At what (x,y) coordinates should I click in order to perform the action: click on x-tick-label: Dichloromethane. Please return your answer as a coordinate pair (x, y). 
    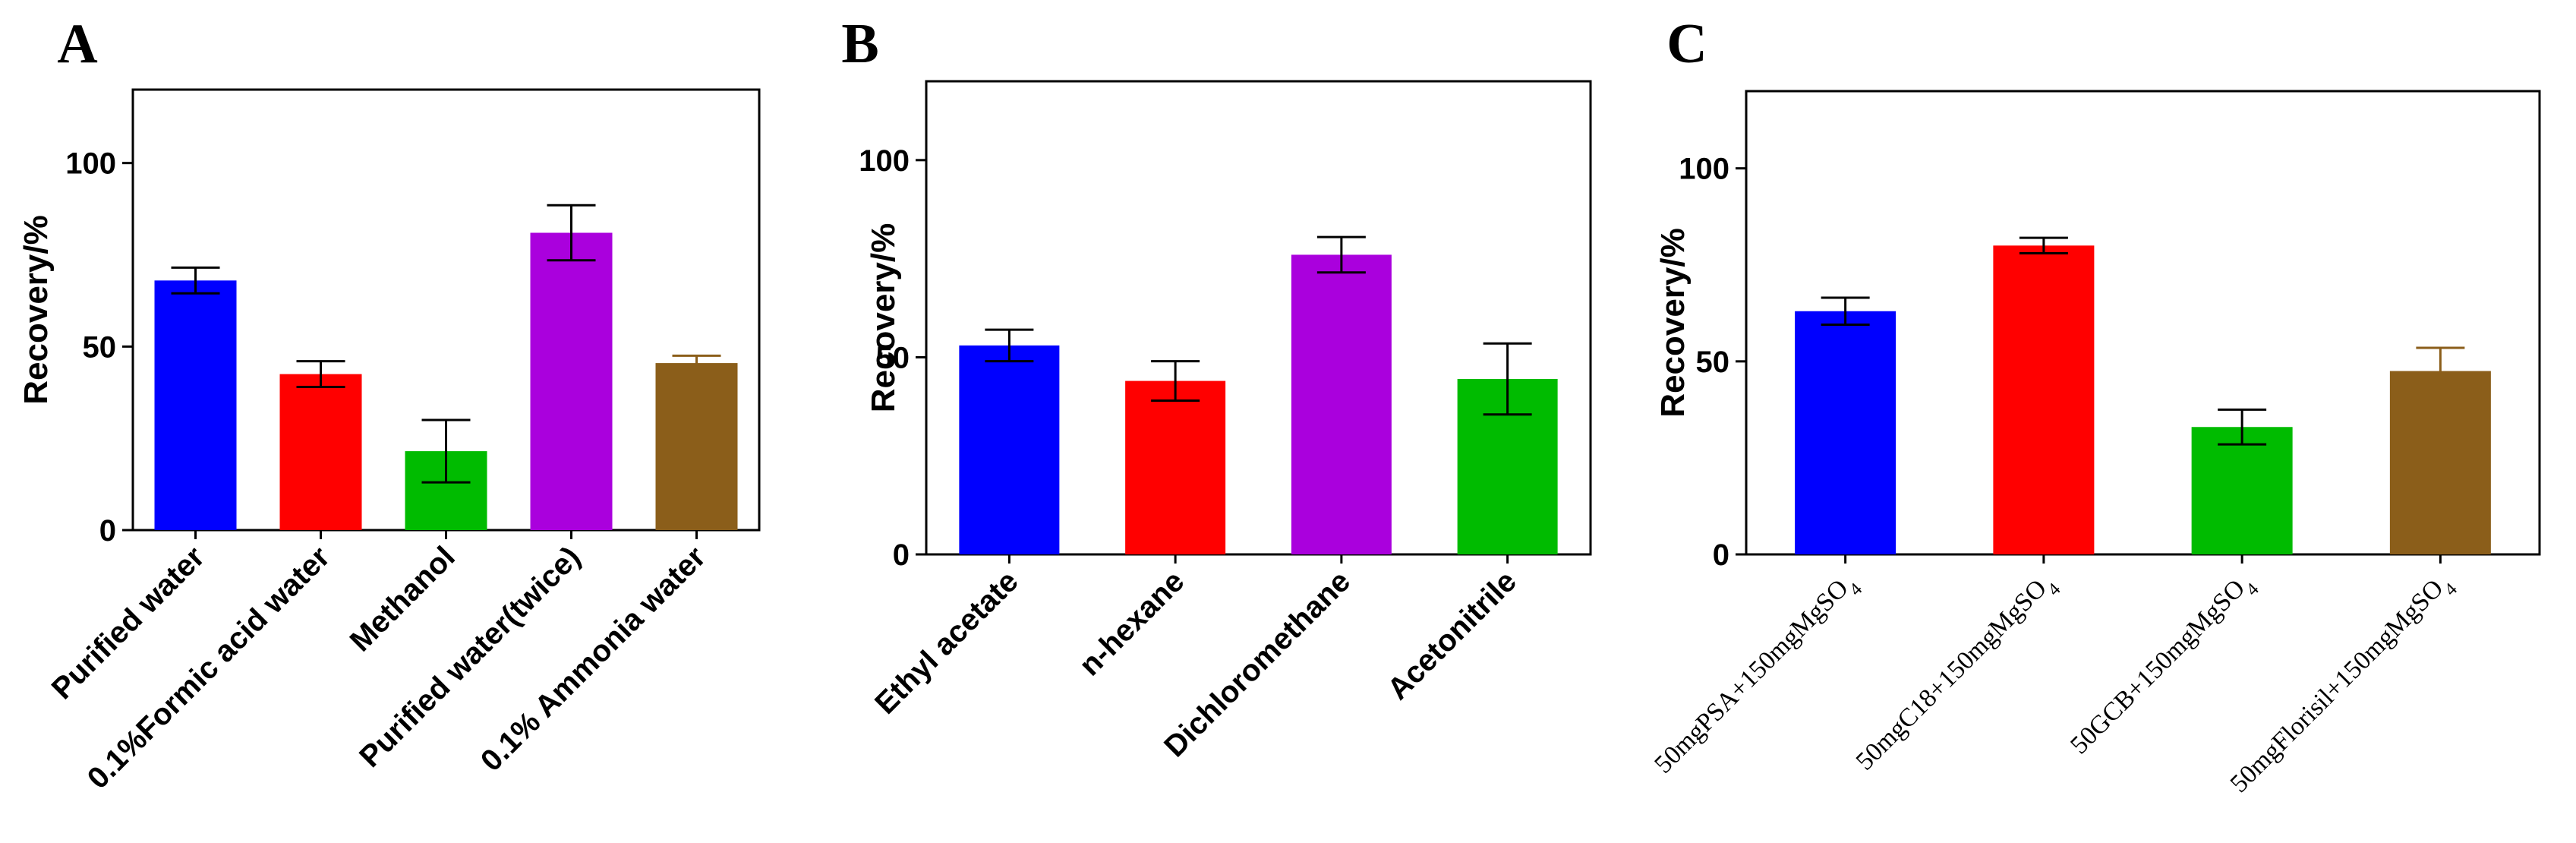
    Looking at the image, I should click on (1257, 663).